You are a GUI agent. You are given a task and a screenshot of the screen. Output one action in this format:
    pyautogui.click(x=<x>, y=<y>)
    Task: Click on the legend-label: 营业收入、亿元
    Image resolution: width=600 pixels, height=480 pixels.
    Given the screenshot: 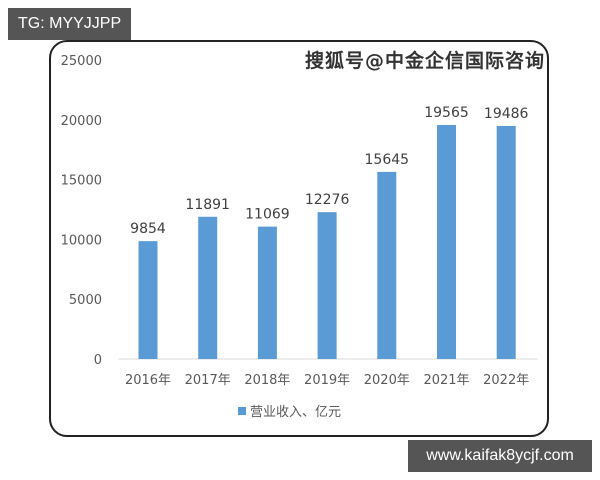 What is the action you would take?
    pyautogui.click(x=295, y=412)
    